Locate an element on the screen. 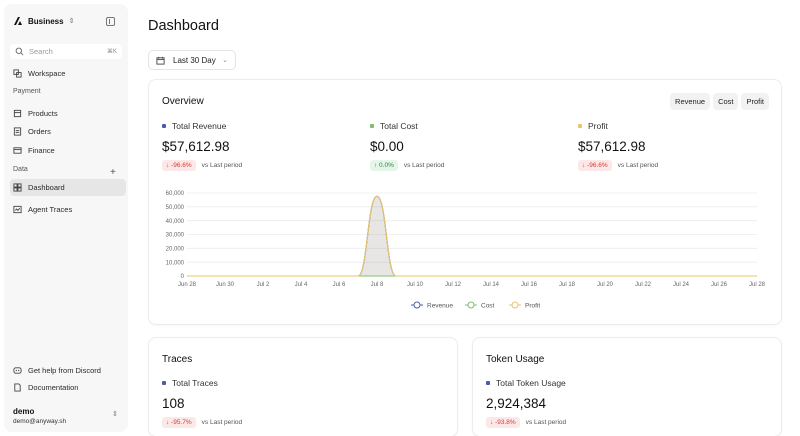 This screenshot has height=436, width=800. x-tick-label: Jun 30 is located at coordinates (225, 285).